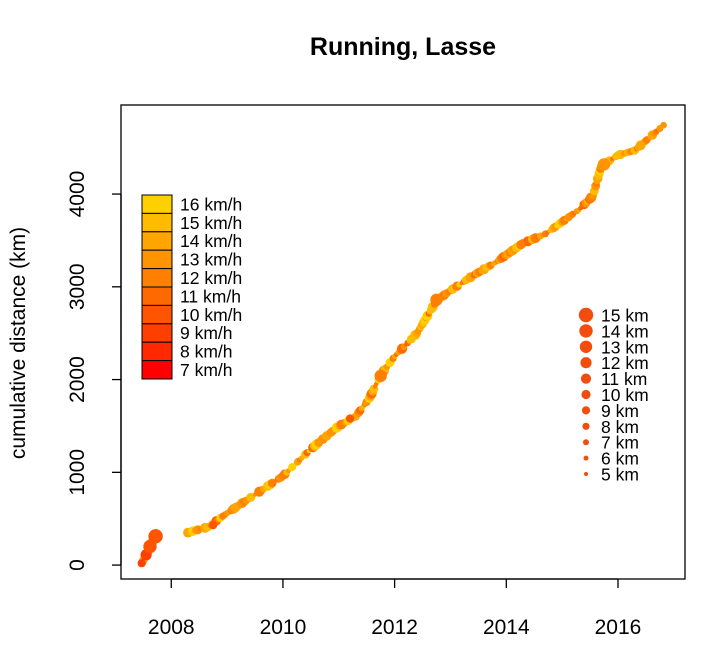 The image size is (726, 654). I want to click on size-legend-label: 9 km, so click(620, 411).